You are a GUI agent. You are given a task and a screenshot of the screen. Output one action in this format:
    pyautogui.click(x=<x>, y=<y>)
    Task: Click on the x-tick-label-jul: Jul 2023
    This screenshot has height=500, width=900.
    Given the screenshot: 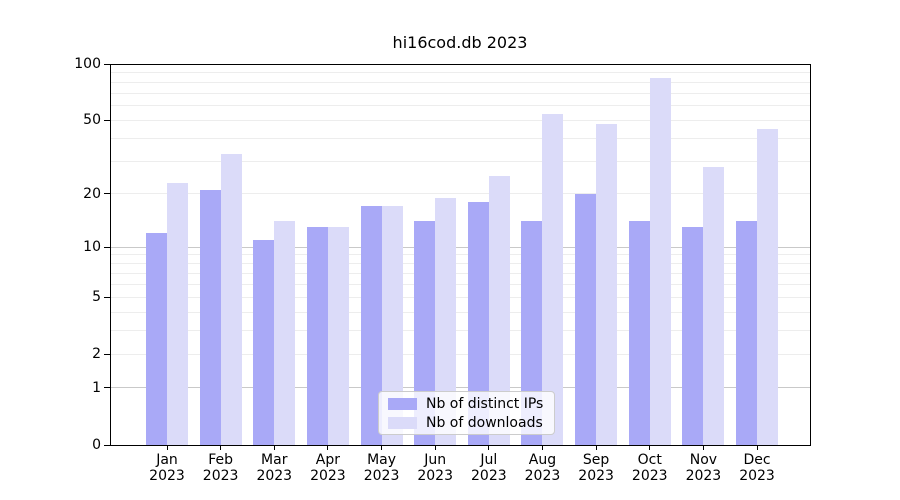 What is the action you would take?
    pyautogui.click(x=489, y=468)
    